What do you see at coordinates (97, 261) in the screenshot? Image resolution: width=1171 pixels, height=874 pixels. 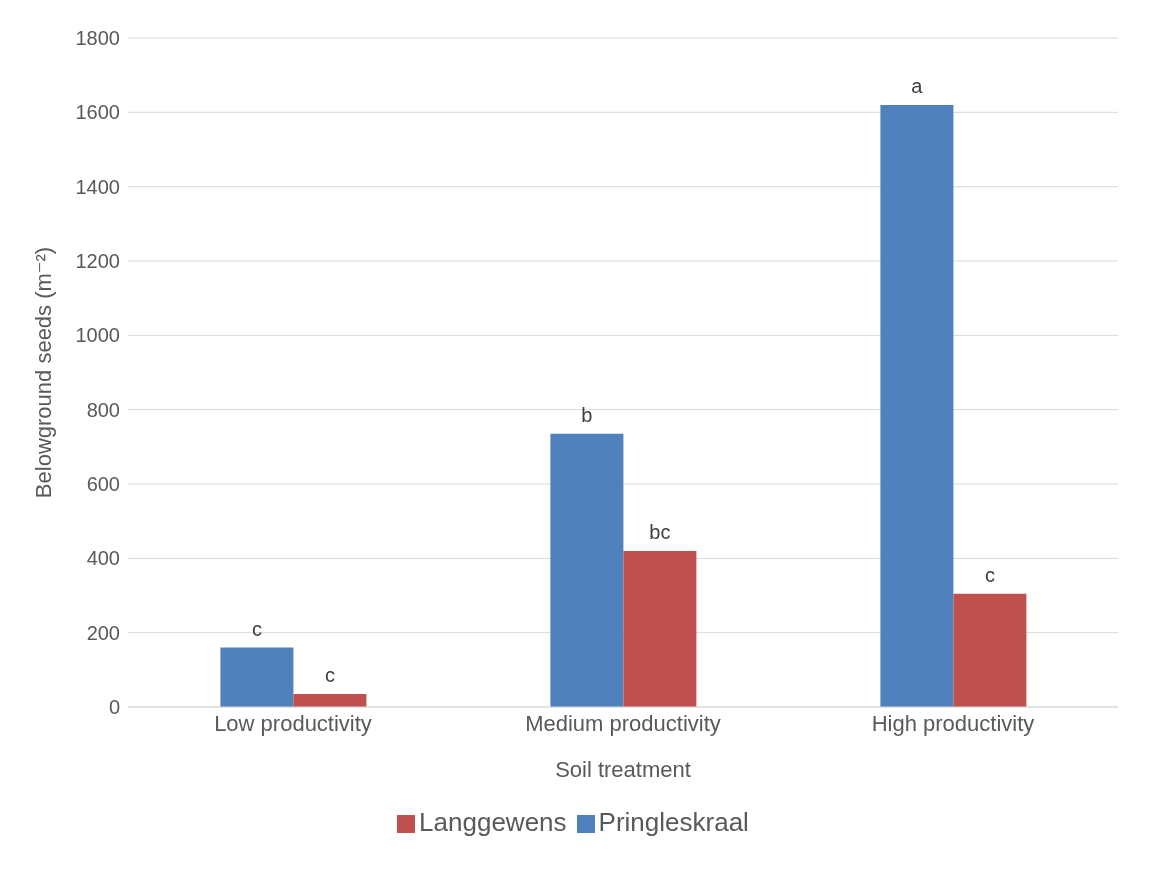 I see `y-tick-label: 1200` at bounding box center [97, 261].